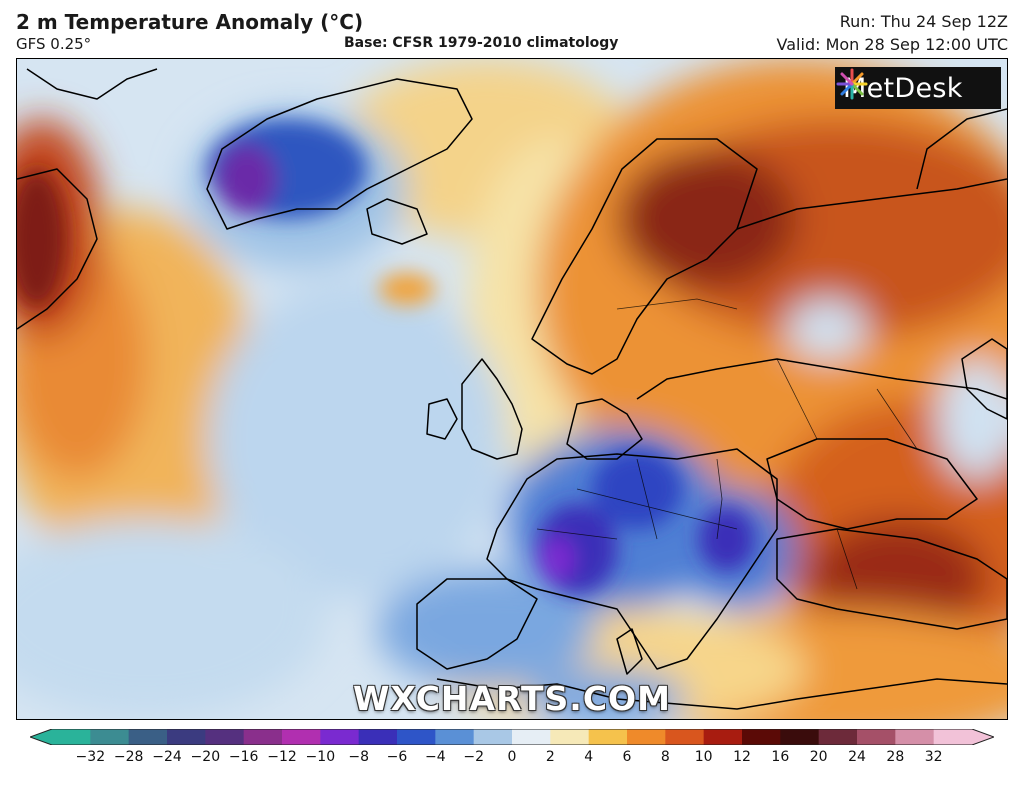 This screenshot has width=1024, height=786. Describe the element at coordinates (205, 757) in the screenshot. I see `color-scale-tick-label: −20` at that location.